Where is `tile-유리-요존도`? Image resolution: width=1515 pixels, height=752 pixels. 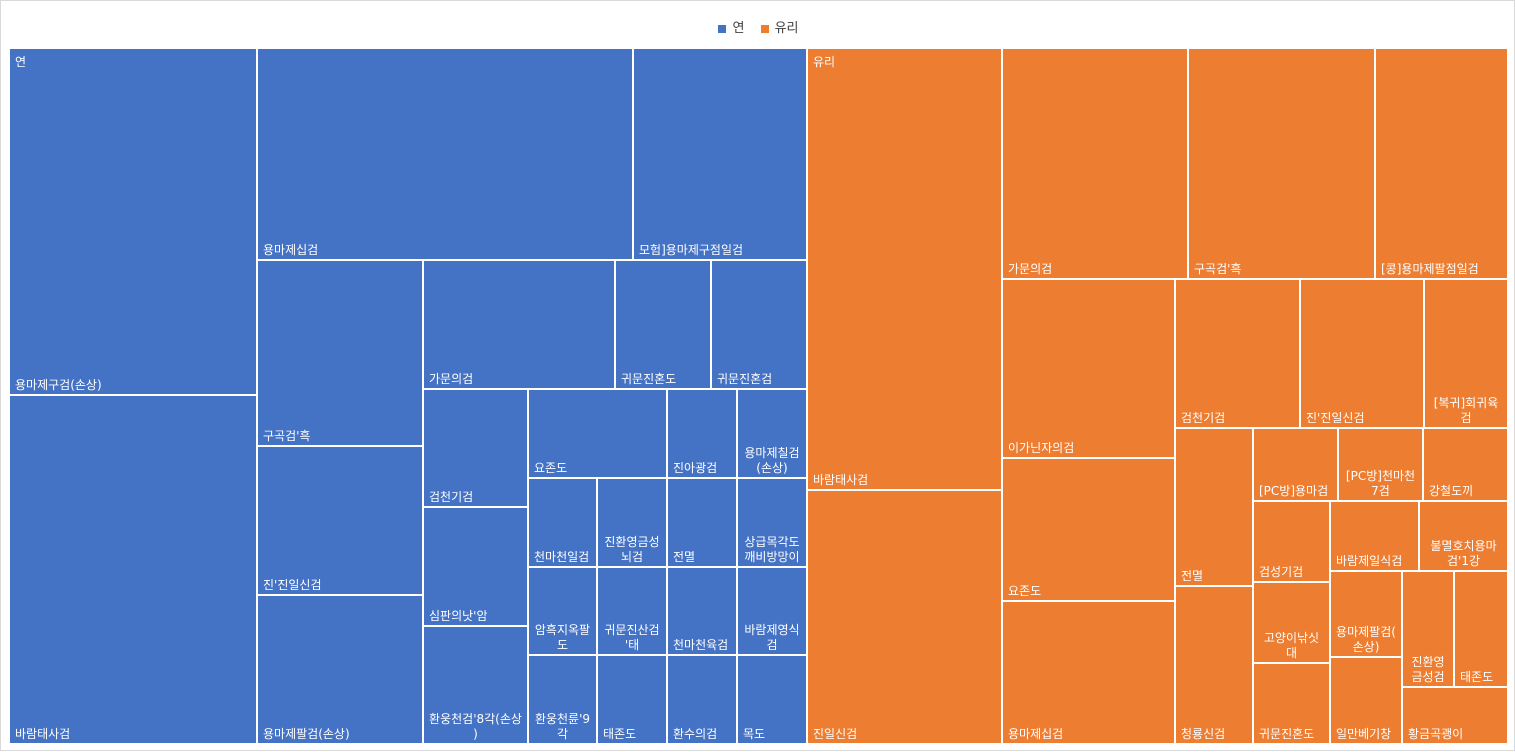
tile-유리-요존도 is located at coordinates (1088, 529).